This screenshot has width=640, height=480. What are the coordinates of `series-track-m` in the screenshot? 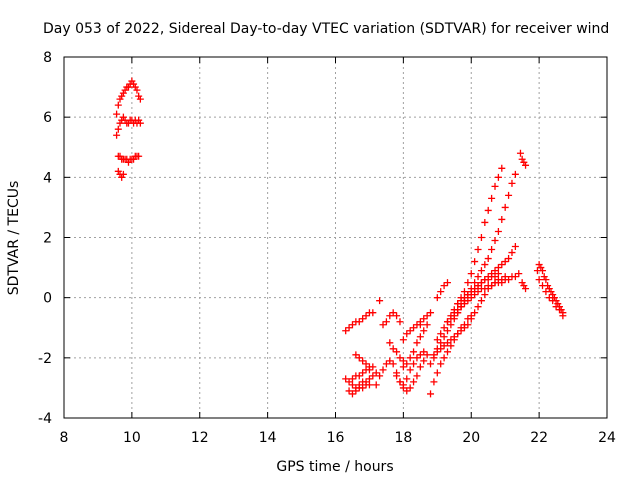 It's located at (418, 371).